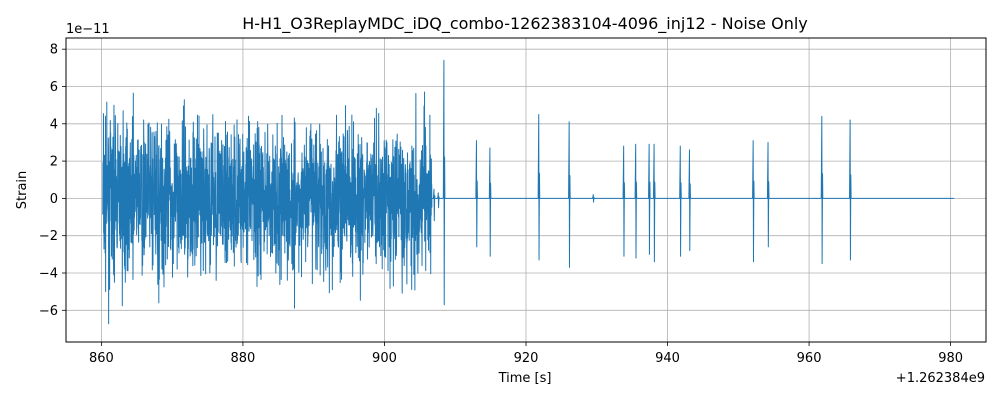  Describe the element at coordinates (809, 358) in the screenshot. I see `x-tick-label: 960` at that location.